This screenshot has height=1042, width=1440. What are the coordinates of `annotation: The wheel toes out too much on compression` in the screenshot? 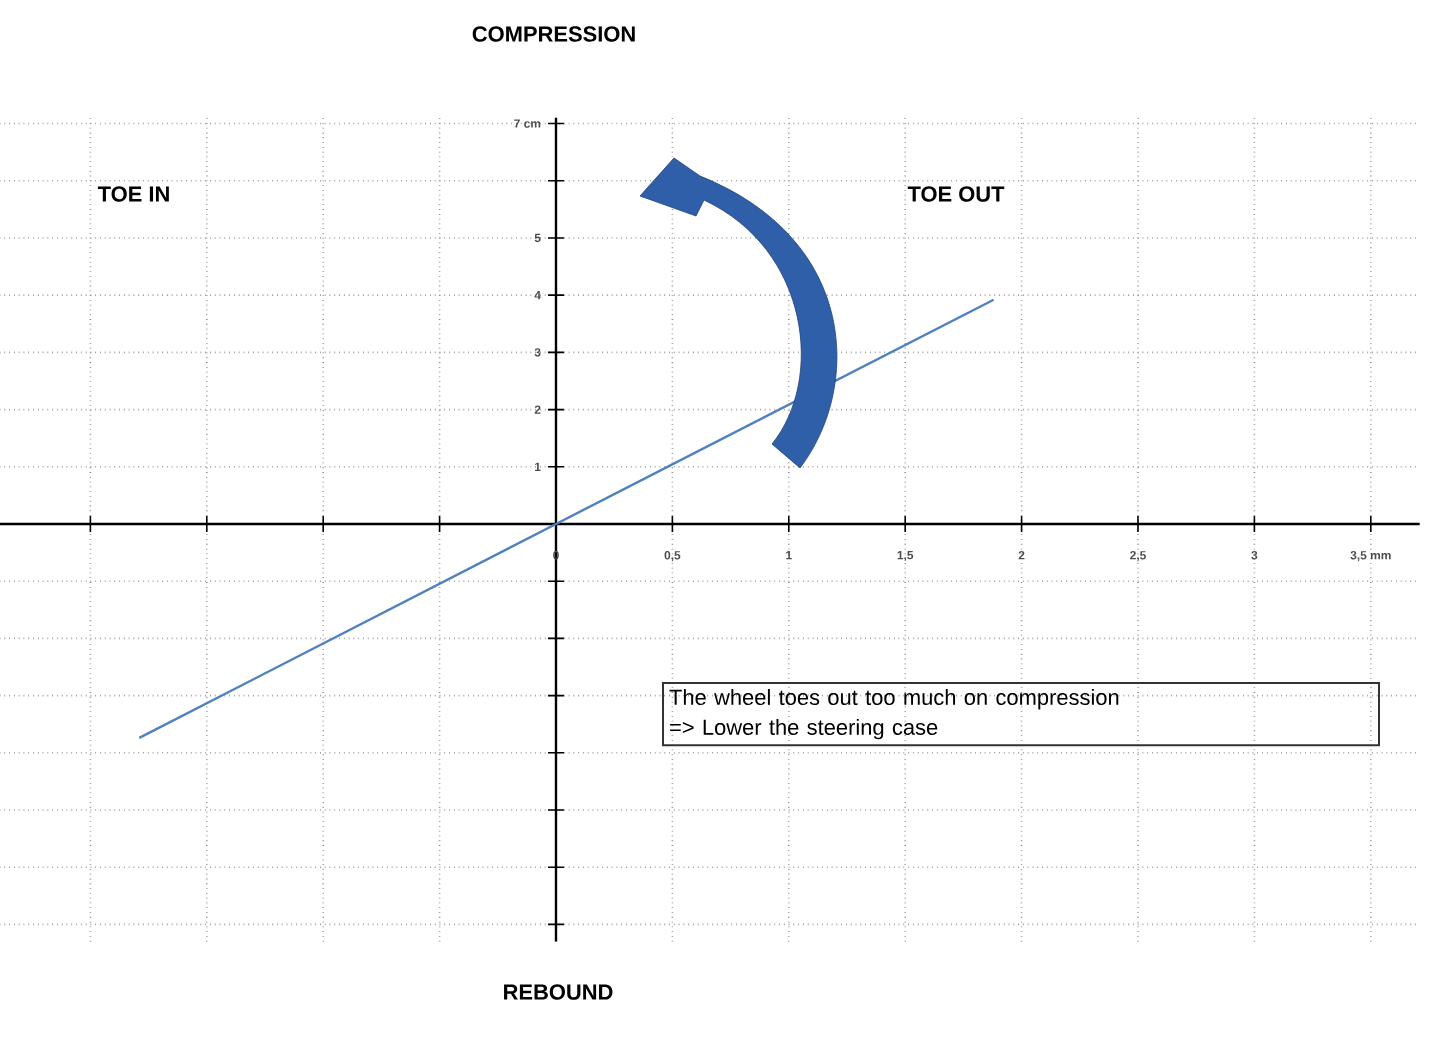 It's located at (894, 699).